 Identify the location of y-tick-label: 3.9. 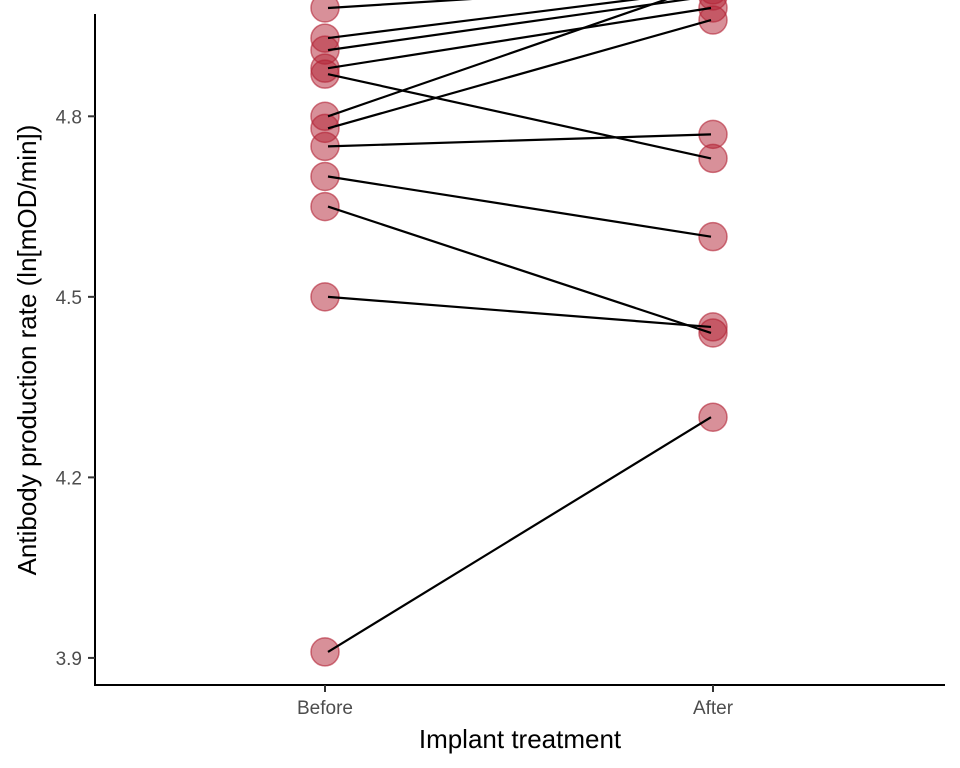
(69, 659).